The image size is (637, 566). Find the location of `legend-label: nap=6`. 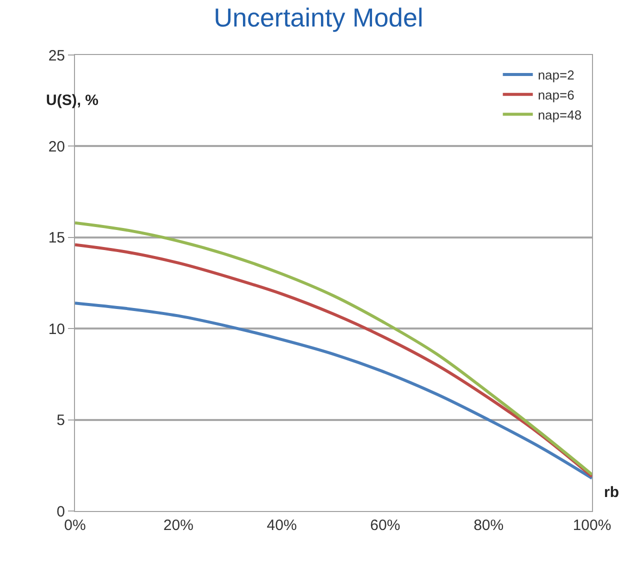

legend-label: nap=6 is located at coordinates (556, 94).